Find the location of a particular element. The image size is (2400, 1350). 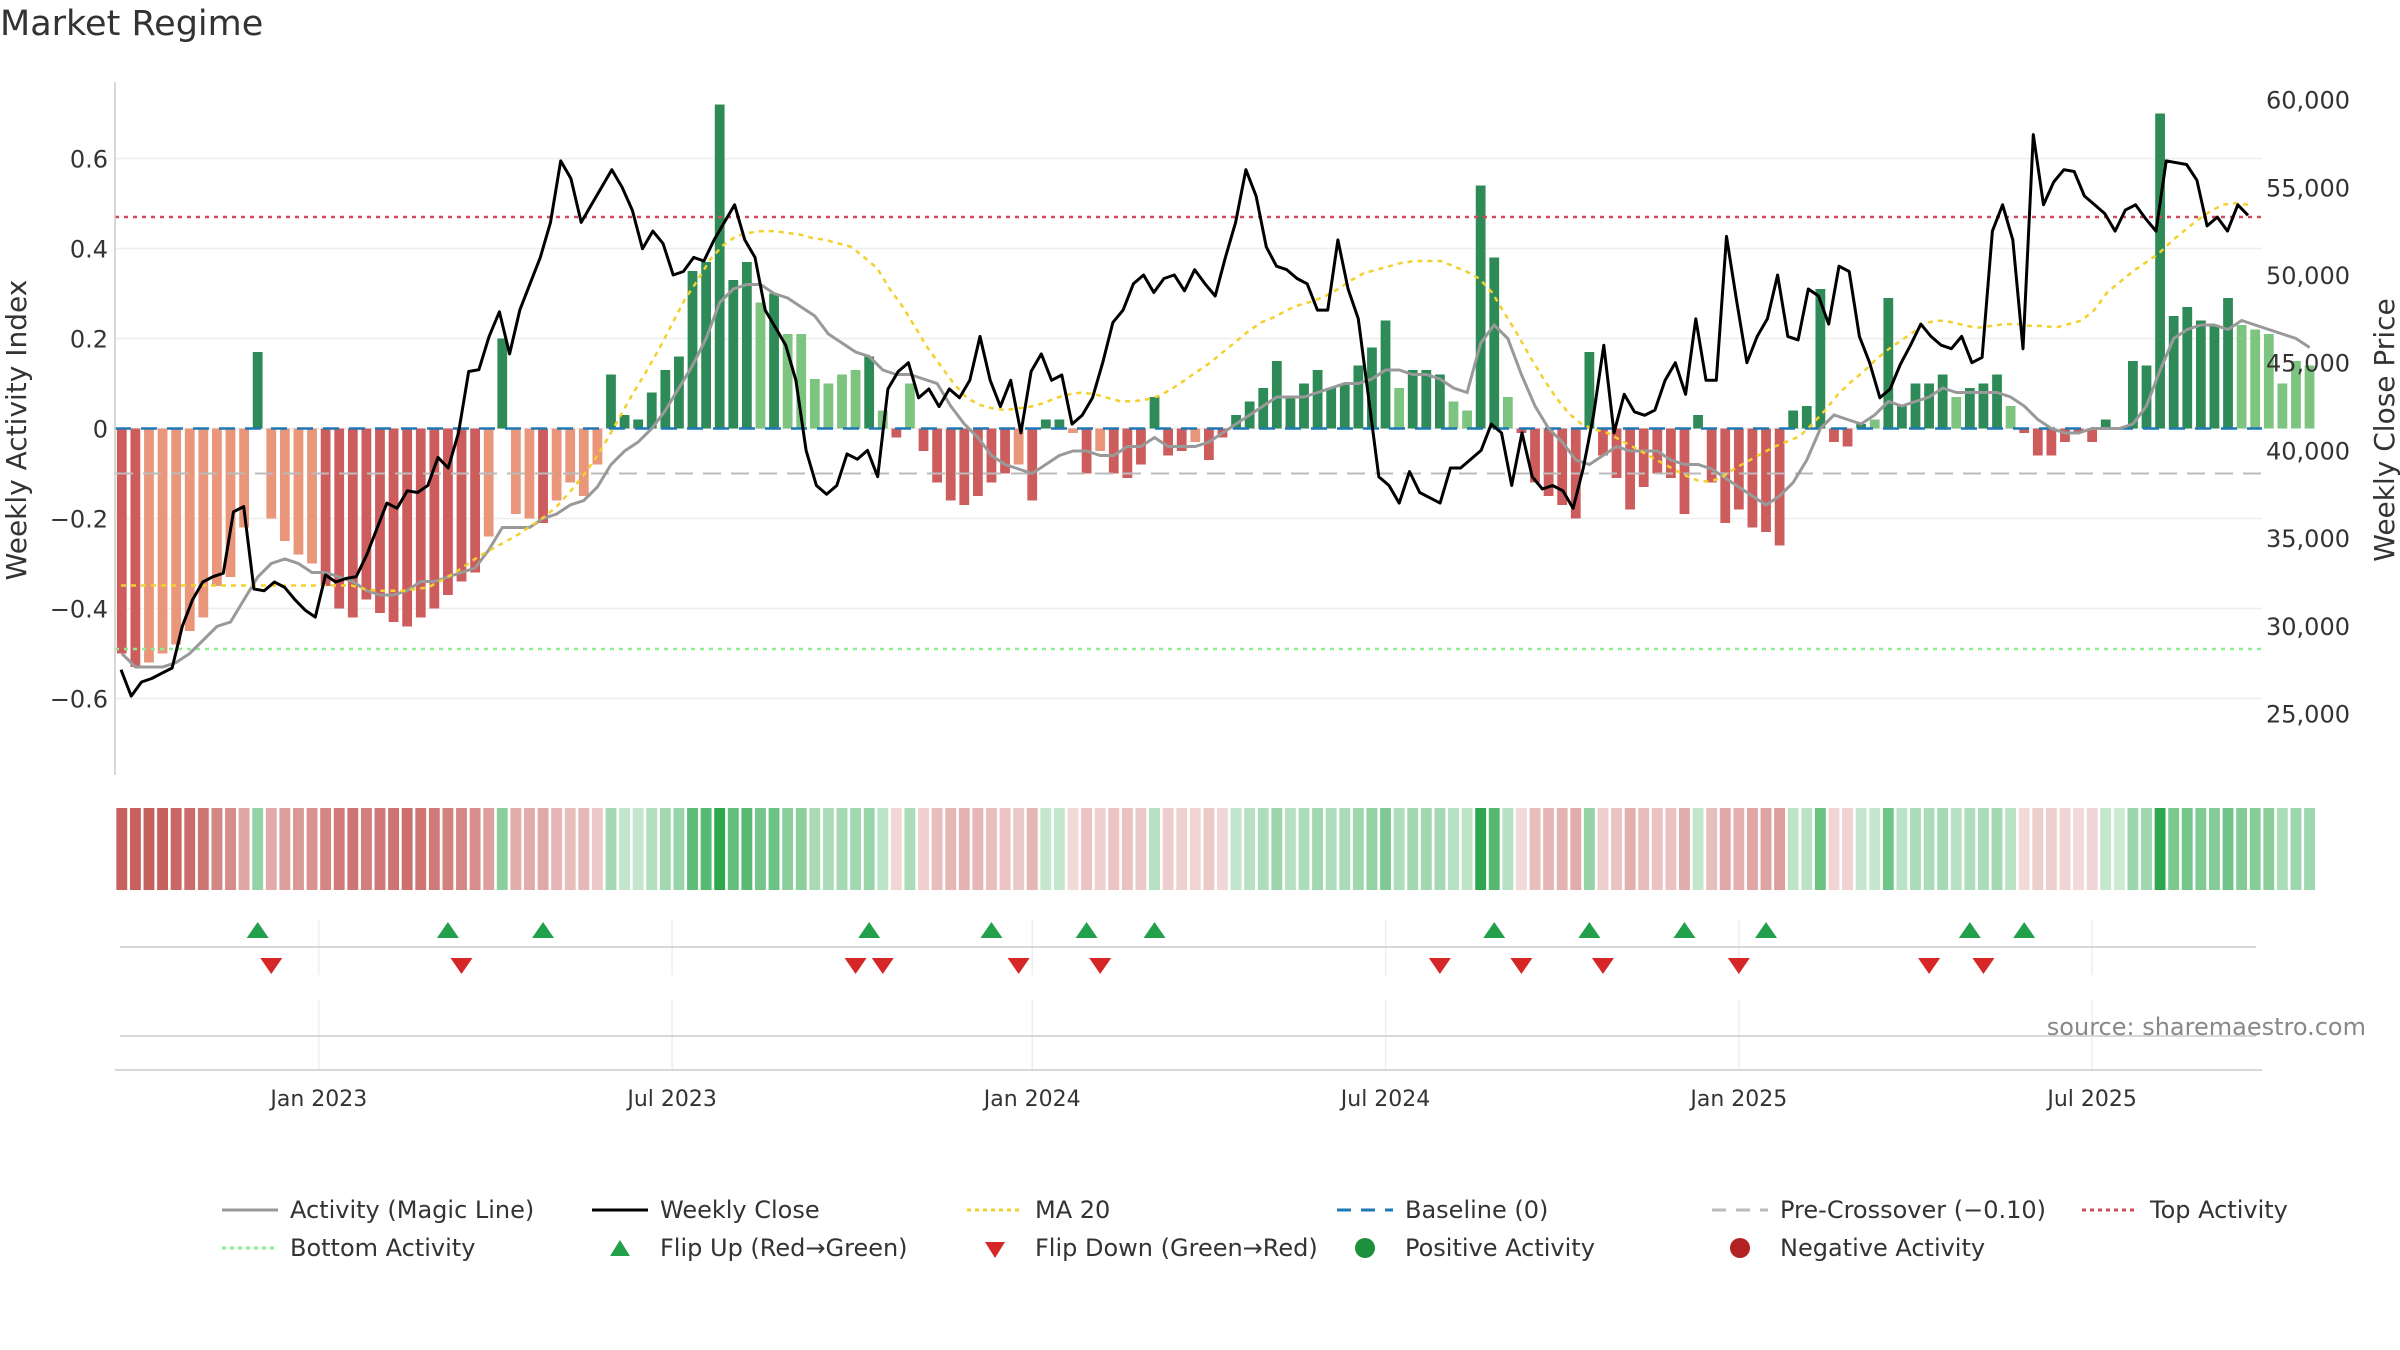

y-tick-label: −0.4 is located at coordinates (79, 610).